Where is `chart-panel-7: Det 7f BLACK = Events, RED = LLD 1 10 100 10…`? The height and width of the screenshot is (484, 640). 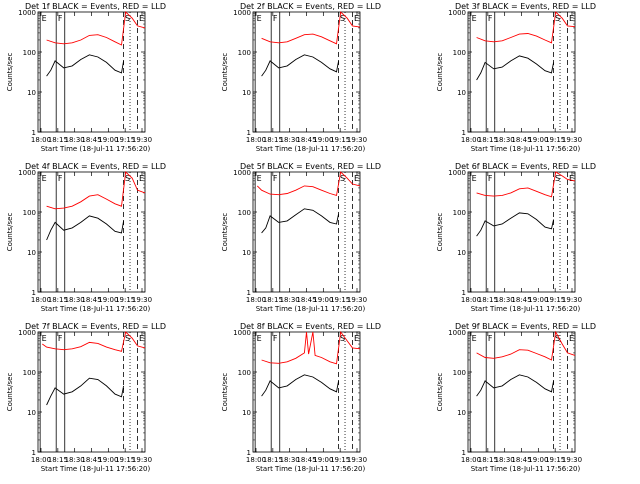
chart-panel-7: Det 7f BLACK = Events, RED = LLD 1 10 100 10… is located at coordinates (86, 397).